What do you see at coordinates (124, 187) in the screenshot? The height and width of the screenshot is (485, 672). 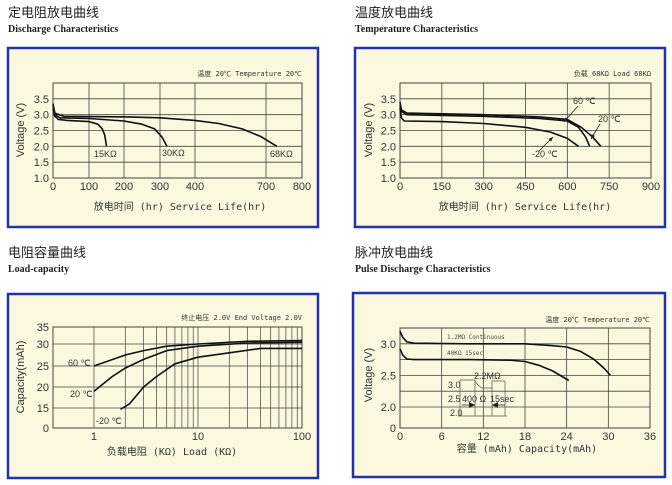 I see `x-tick-label: 200` at bounding box center [124, 187].